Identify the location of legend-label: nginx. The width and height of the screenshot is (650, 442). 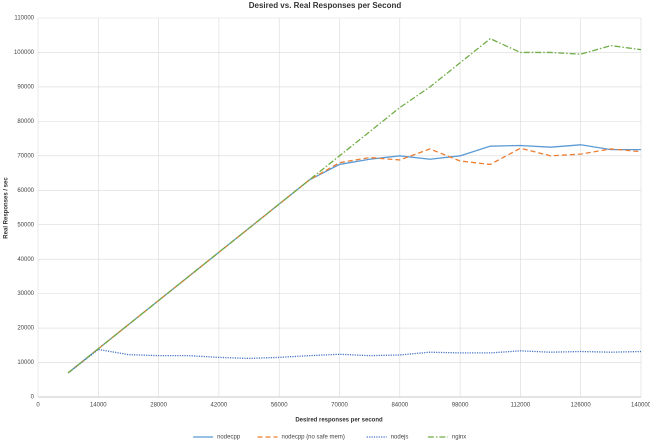
(459, 438).